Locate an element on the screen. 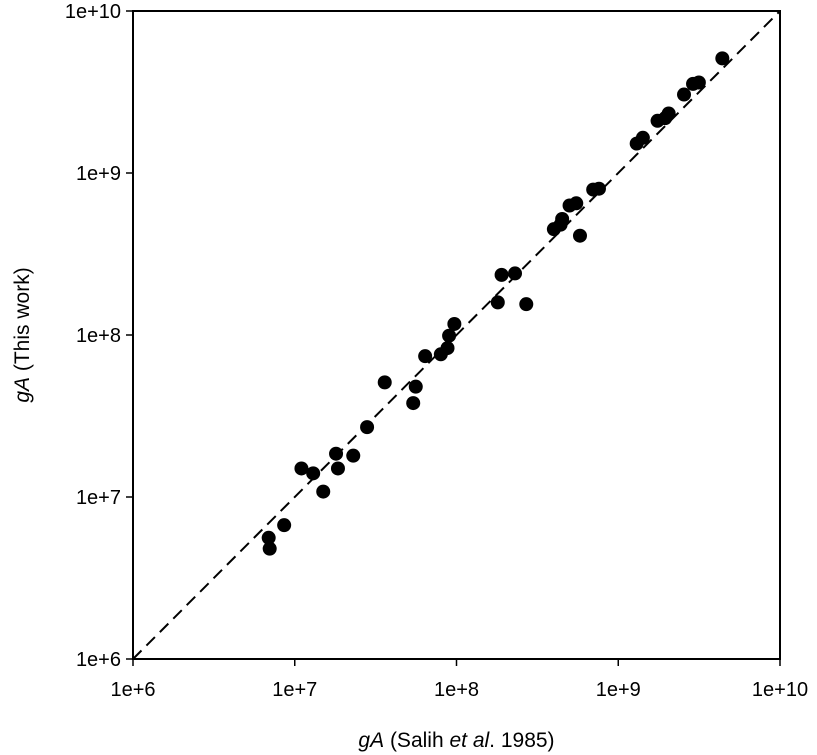 This screenshot has height=755, width=817. x-tick-label: 1e+7 is located at coordinates (294, 690).